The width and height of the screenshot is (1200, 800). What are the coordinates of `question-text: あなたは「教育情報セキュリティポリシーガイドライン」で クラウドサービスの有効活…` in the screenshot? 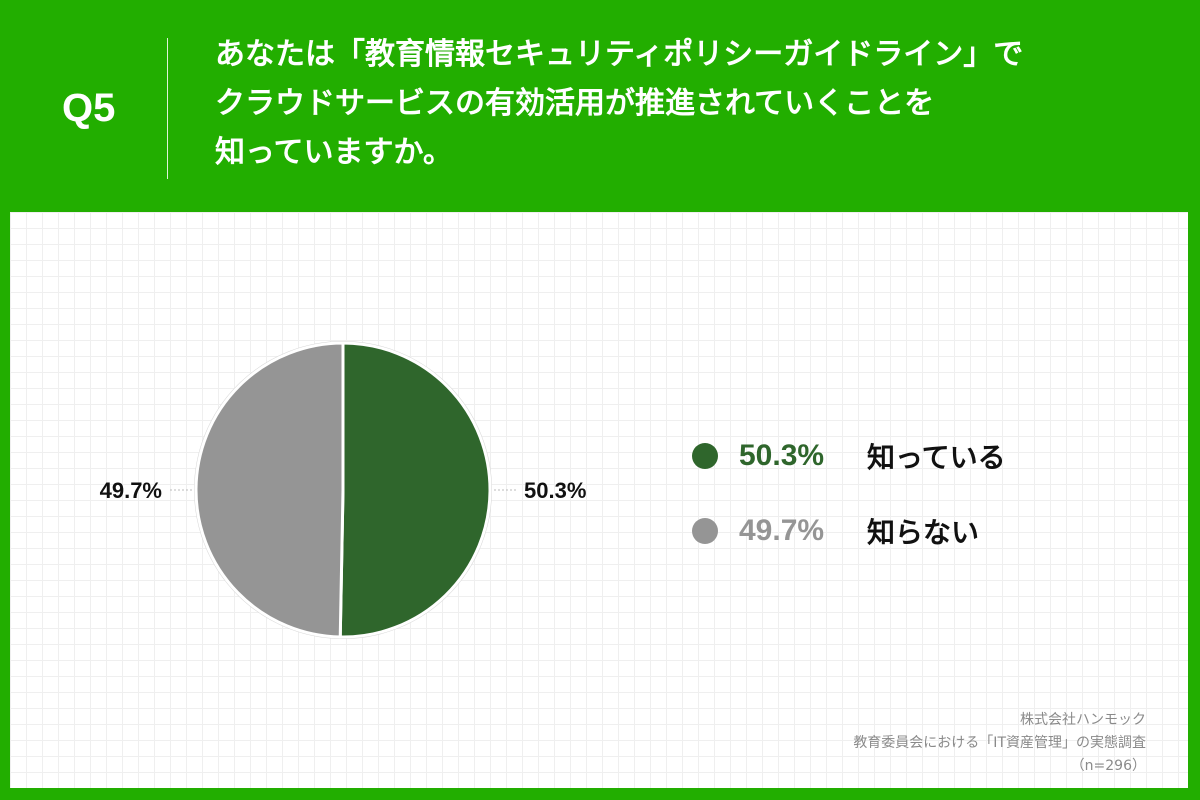 It's located at (695, 103).